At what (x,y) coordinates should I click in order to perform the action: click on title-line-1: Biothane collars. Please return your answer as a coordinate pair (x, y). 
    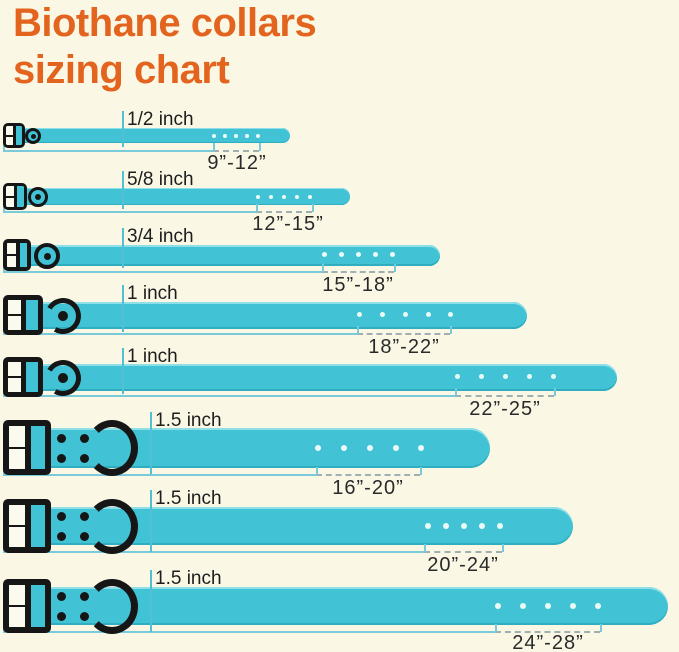
    Looking at the image, I should click on (165, 23).